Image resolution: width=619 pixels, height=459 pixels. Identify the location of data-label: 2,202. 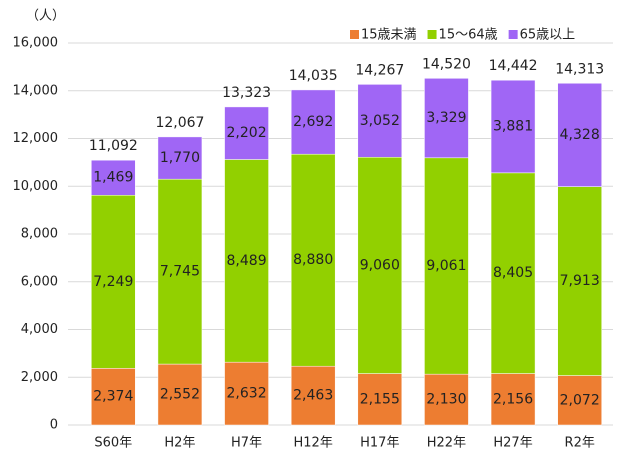
(247, 133).